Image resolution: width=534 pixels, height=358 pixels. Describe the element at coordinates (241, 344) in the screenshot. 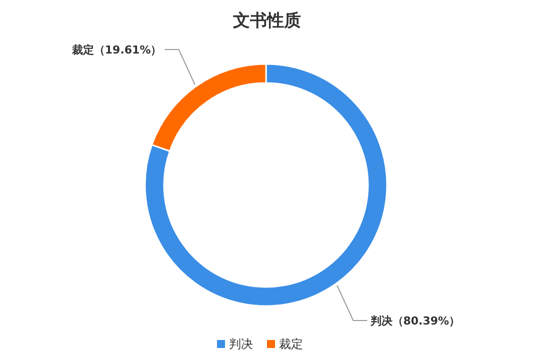

I see `legend-label: 判决` at that location.